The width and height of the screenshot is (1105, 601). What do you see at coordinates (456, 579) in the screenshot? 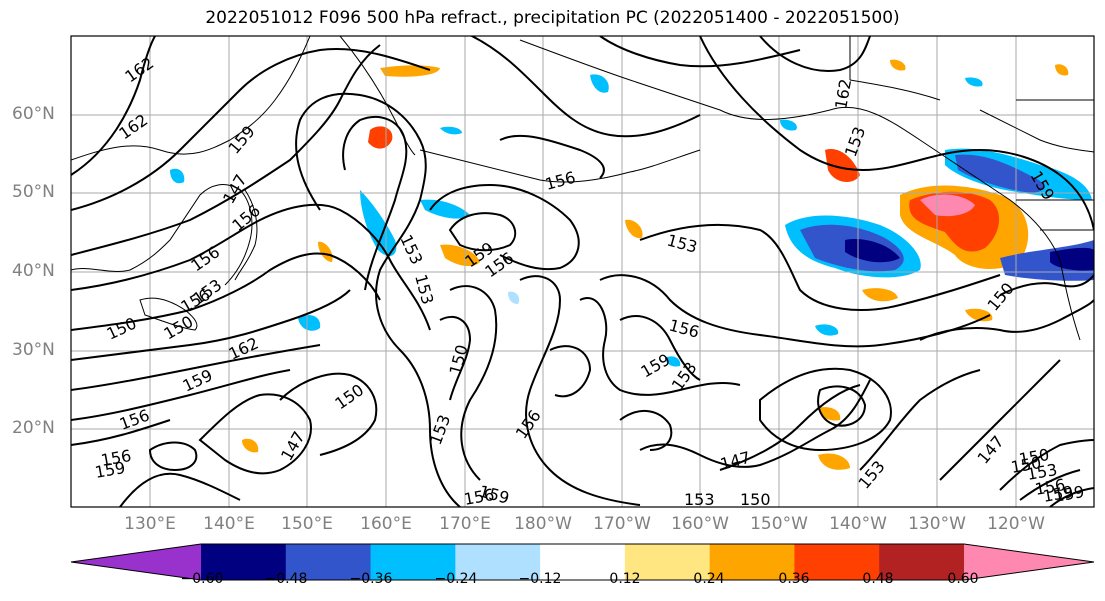
I see `colorbar-tick-label: −0.24` at bounding box center [456, 579].